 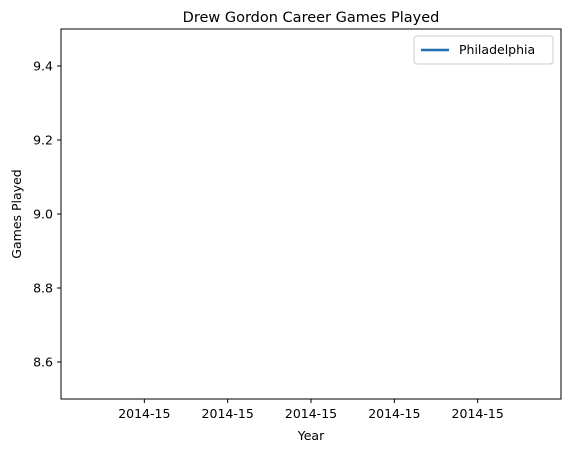 I want to click on y-tick-label: 8.8, so click(x=43, y=288).